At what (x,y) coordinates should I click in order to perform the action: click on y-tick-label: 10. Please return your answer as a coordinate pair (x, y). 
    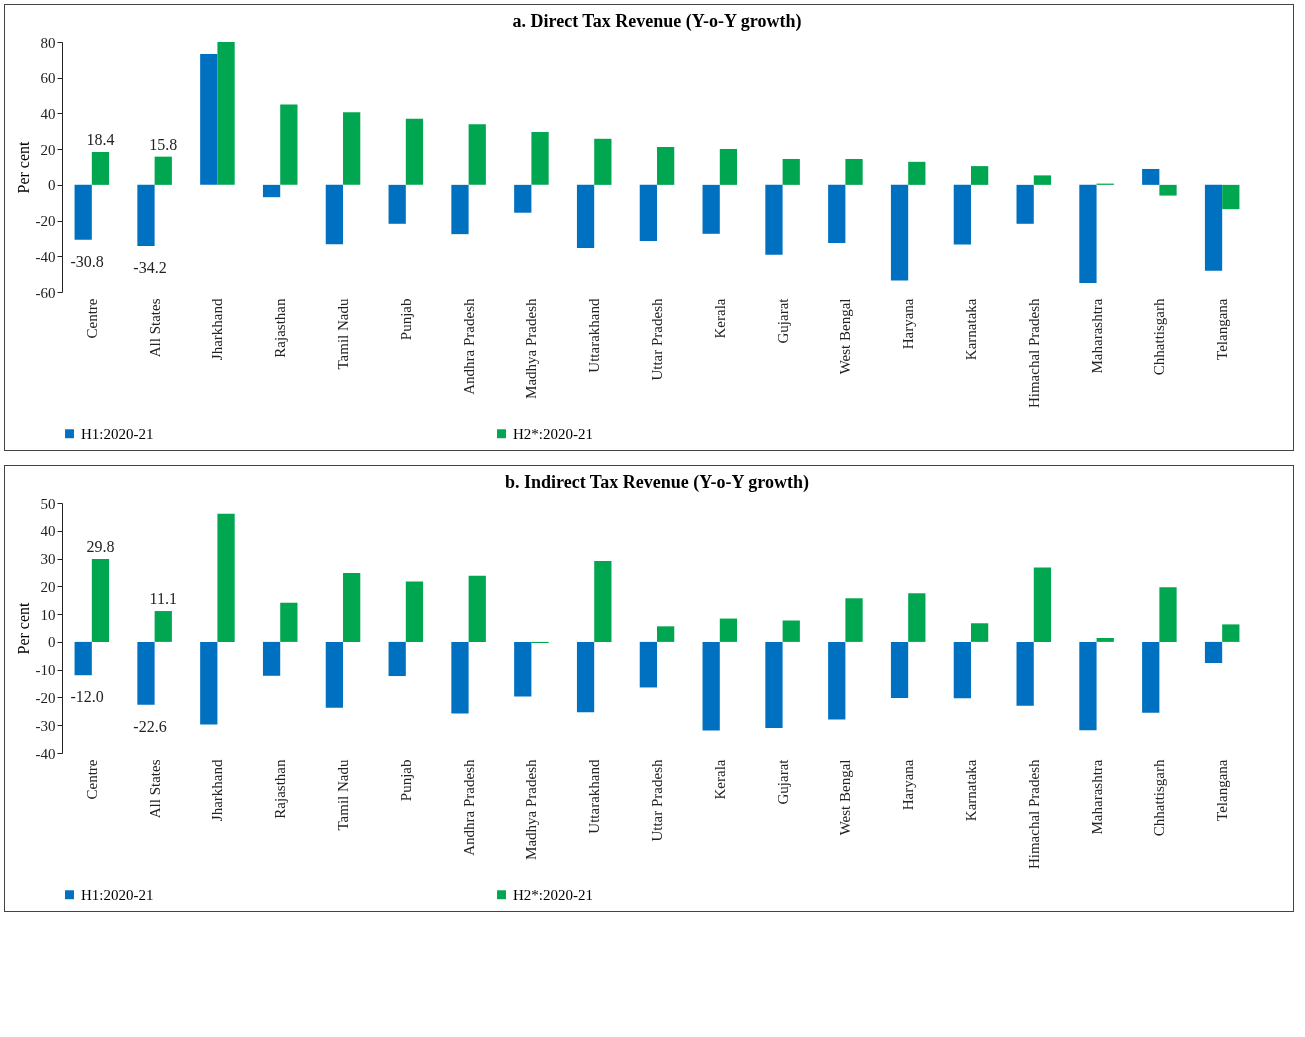
    Looking at the image, I should click on (48, 614).